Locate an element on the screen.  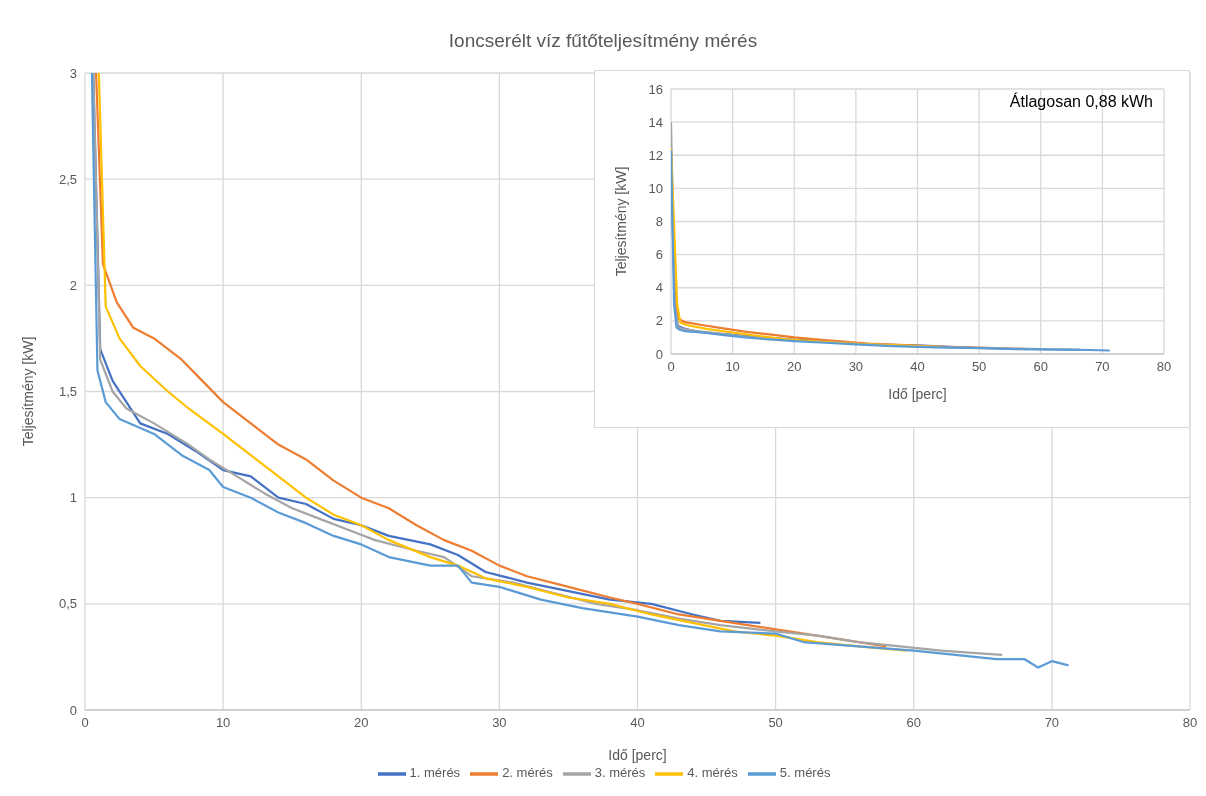
y-tick-label: 8 is located at coordinates (659, 222).